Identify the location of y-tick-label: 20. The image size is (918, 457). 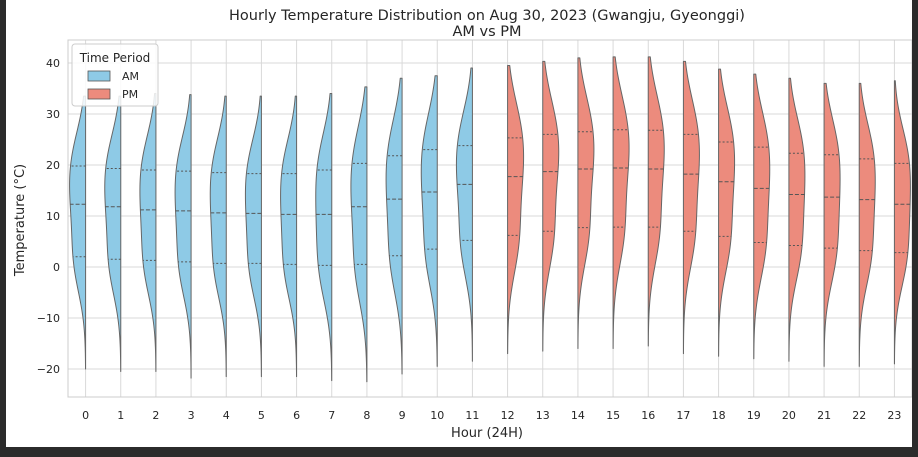
(53, 165).